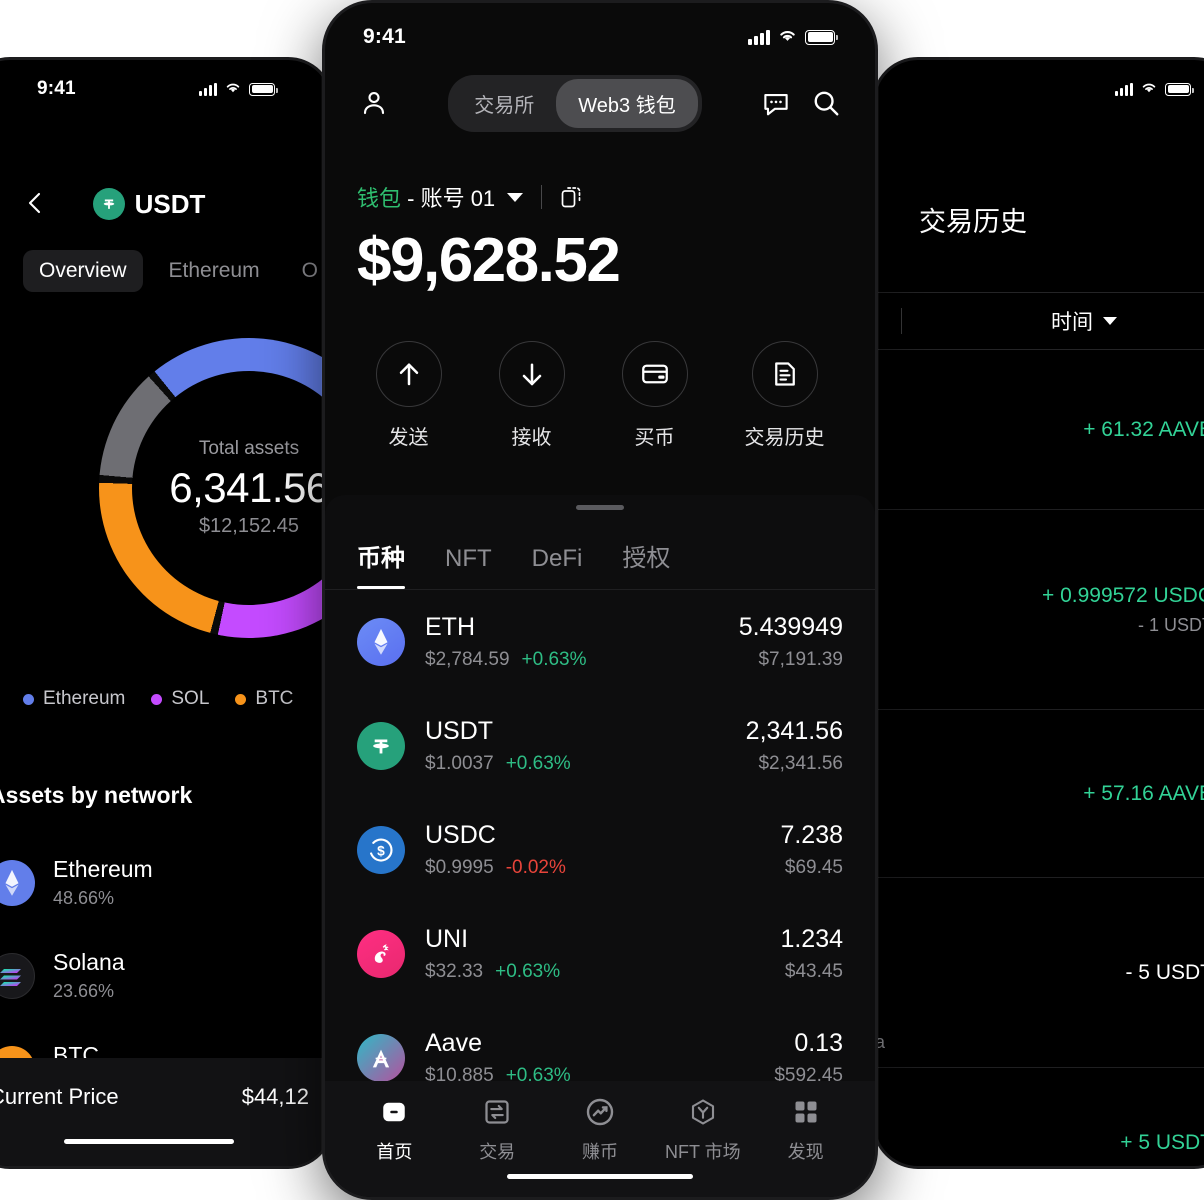  Describe the element at coordinates (973, 222) in the screenshot. I see `page-title: 交易历史` at that location.